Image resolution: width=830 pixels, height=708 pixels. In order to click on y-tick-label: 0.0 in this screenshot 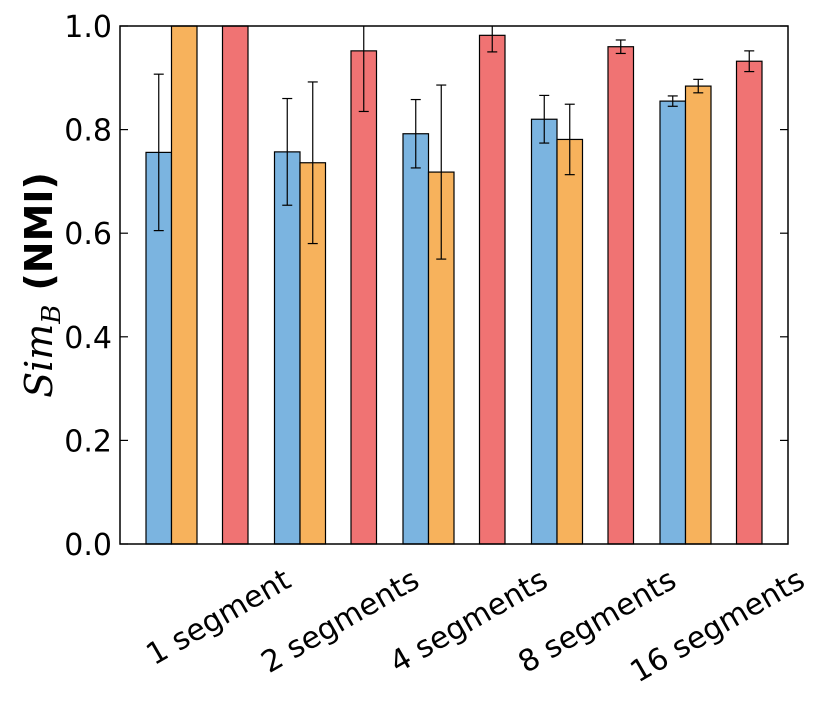, I will do `click(88, 545)`.